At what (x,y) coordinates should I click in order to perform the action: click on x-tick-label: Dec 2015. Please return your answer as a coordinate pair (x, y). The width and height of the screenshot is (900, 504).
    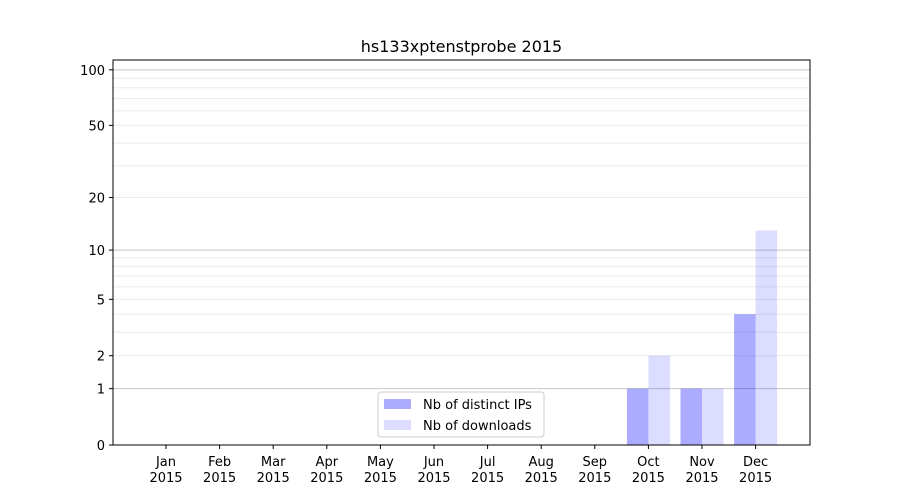
    Looking at the image, I should click on (755, 470).